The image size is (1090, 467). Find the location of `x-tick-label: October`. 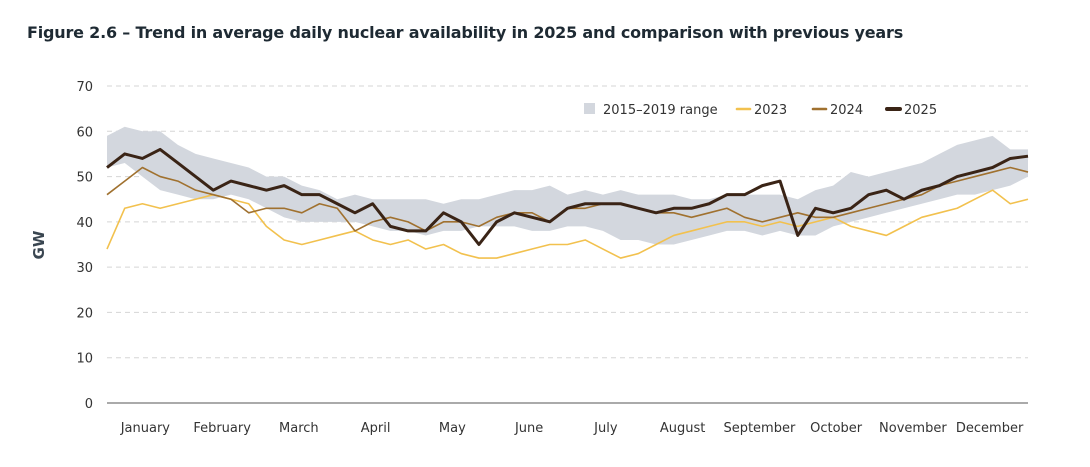

x-tick-label: October is located at coordinates (836, 428).